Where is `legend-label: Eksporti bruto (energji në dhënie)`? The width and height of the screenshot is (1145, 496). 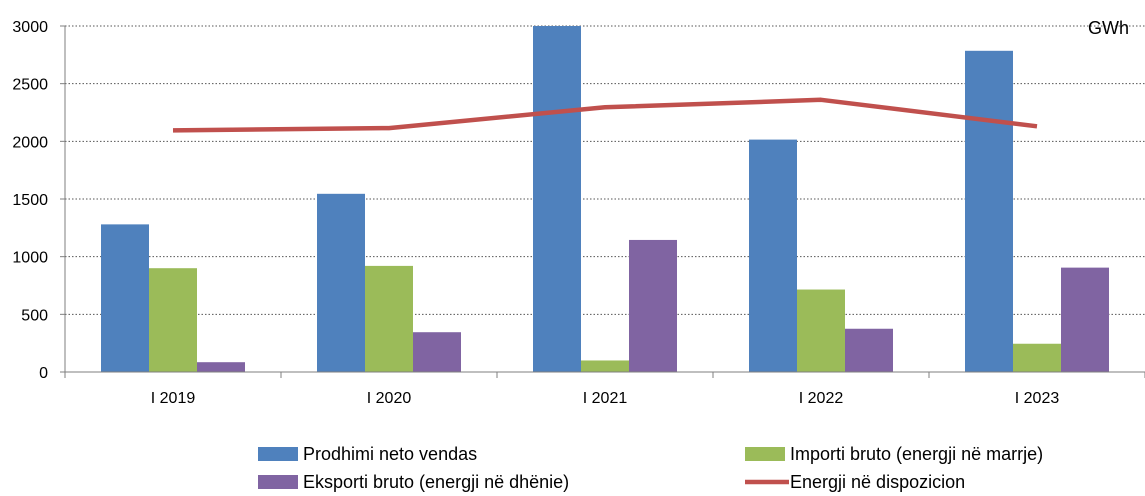
legend-label: Eksporti bruto (energji në dhënie) is located at coordinates (436, 482).